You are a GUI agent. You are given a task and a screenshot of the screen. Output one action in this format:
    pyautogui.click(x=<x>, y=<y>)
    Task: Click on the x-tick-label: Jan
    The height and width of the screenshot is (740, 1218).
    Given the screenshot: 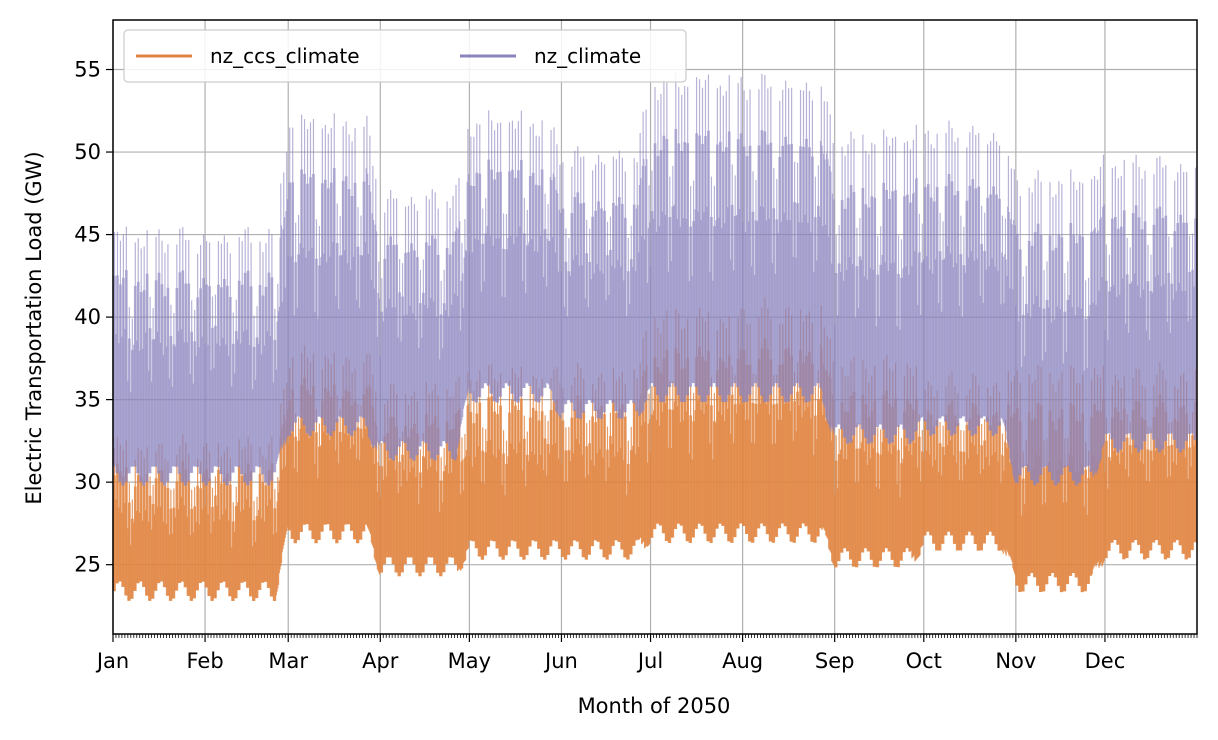 What is the action you would take?
    pyautogui.click(x=112, y=661)
    